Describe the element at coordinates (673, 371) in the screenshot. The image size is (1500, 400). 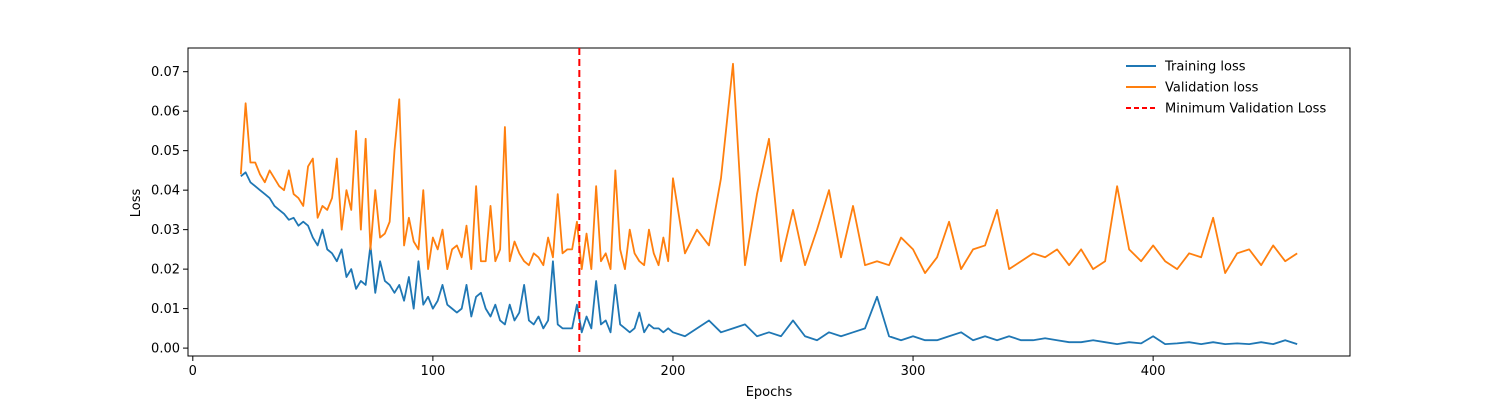
I see `x-tick-label: 200` at that location.